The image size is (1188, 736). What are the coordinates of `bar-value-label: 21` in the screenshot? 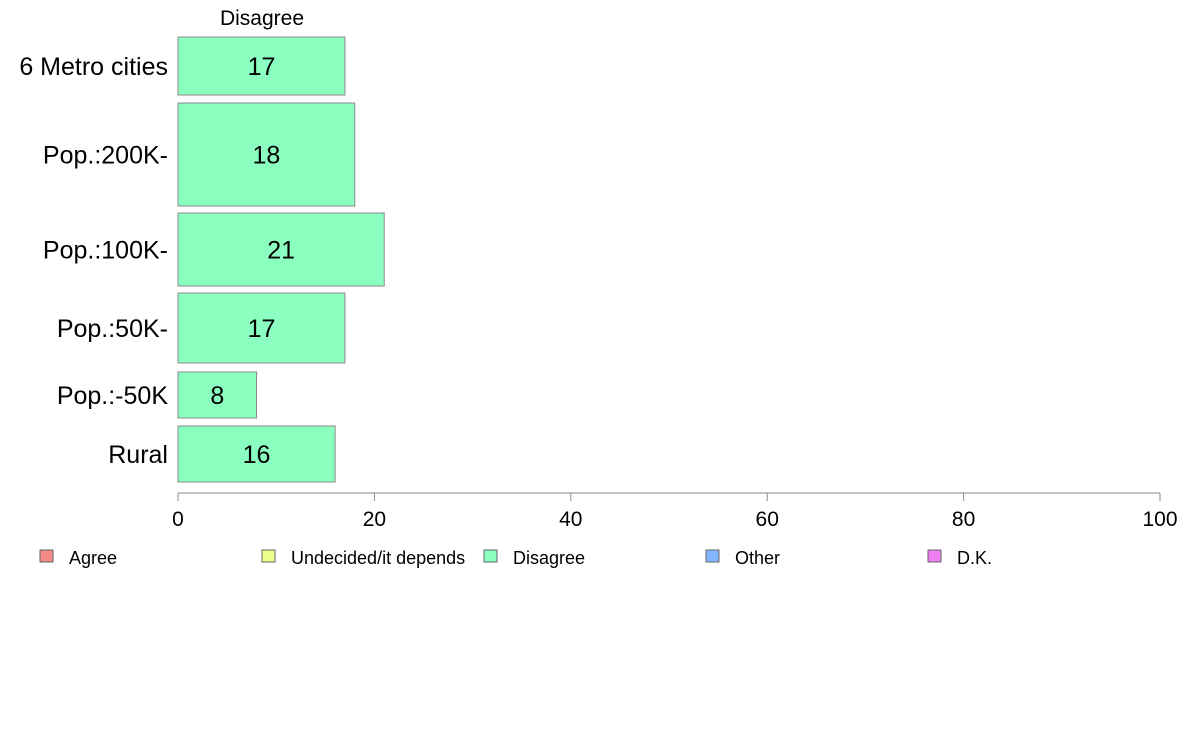 It's located at (281, 251).